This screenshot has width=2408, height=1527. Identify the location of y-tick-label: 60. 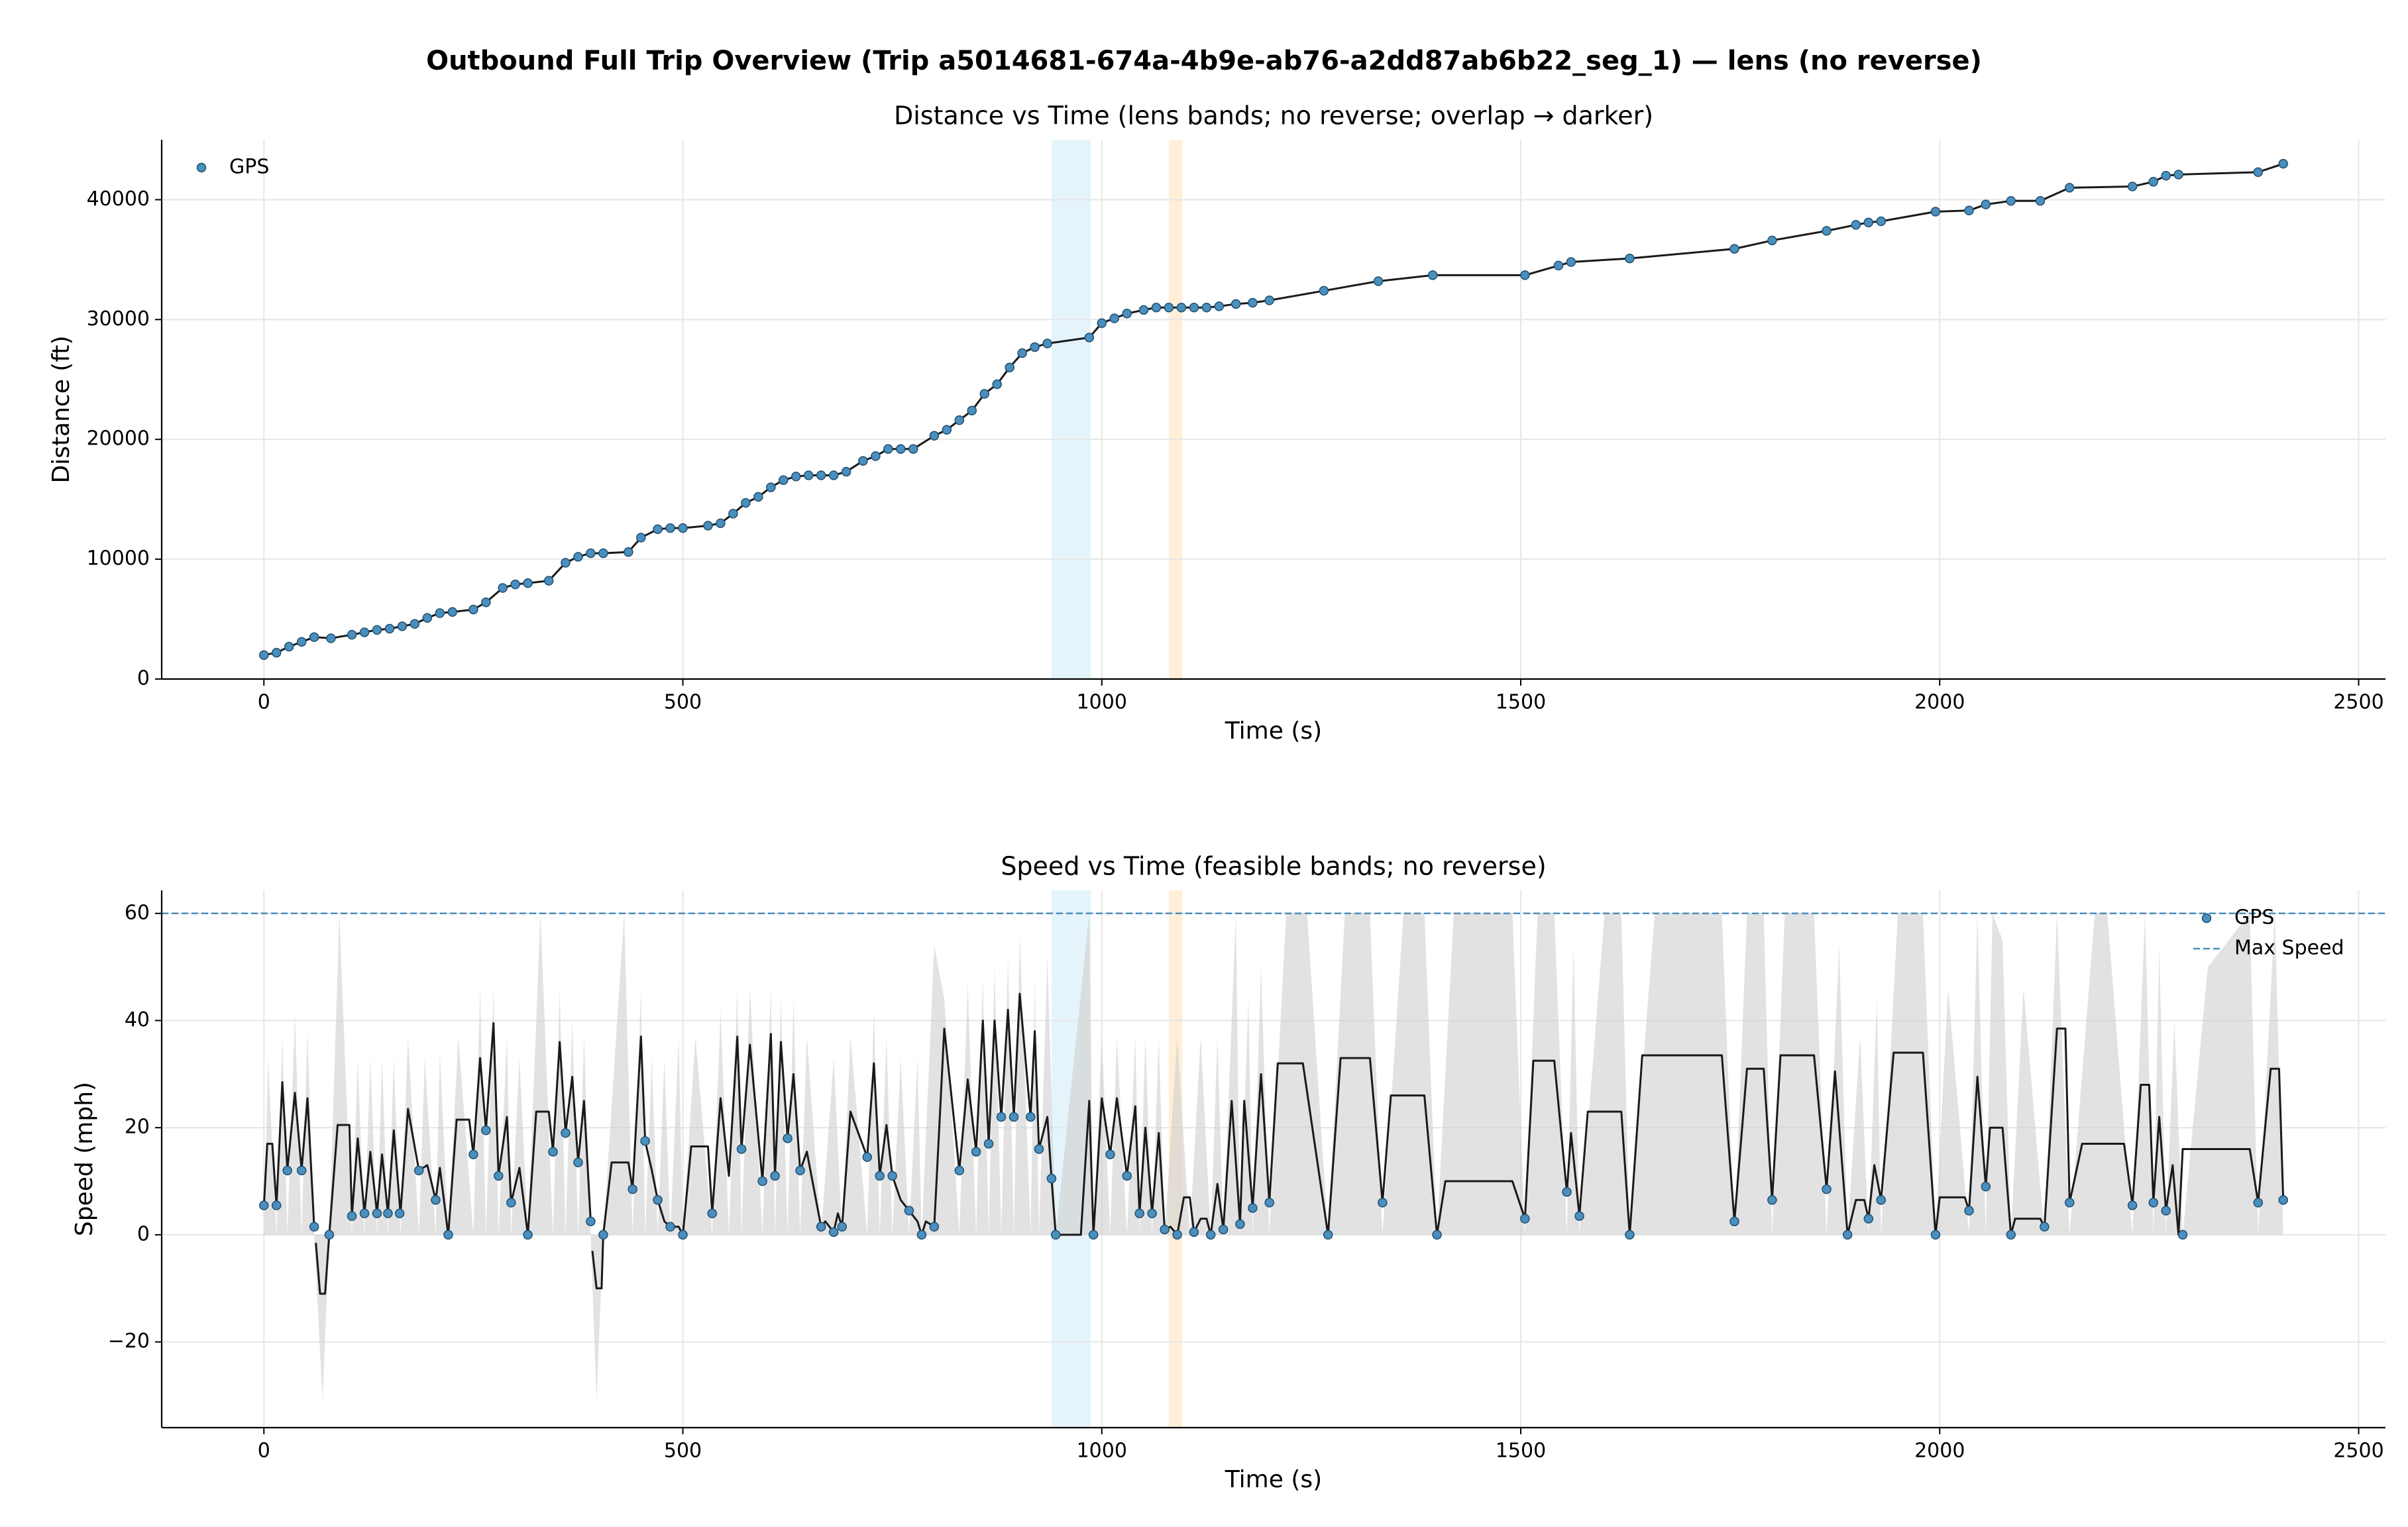
(137, 912).